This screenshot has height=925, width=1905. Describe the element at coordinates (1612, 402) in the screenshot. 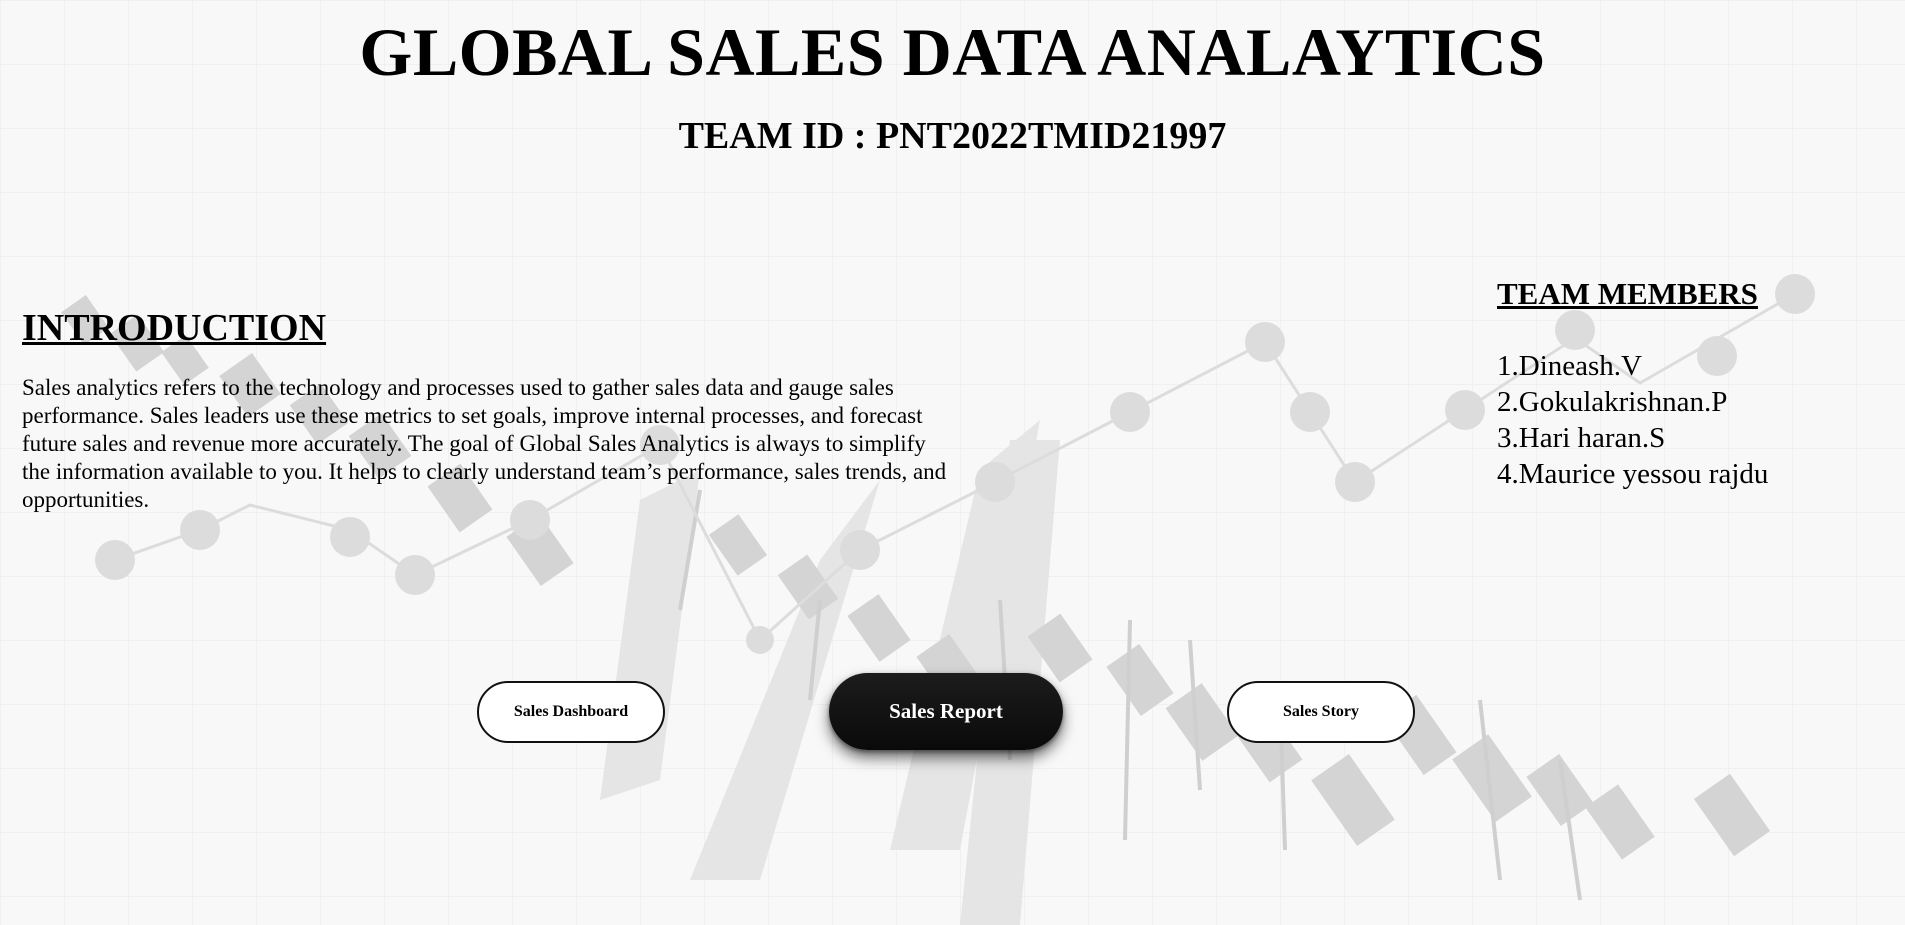

I see `team-member: 2.Gokulakrishnan.P` at that location.